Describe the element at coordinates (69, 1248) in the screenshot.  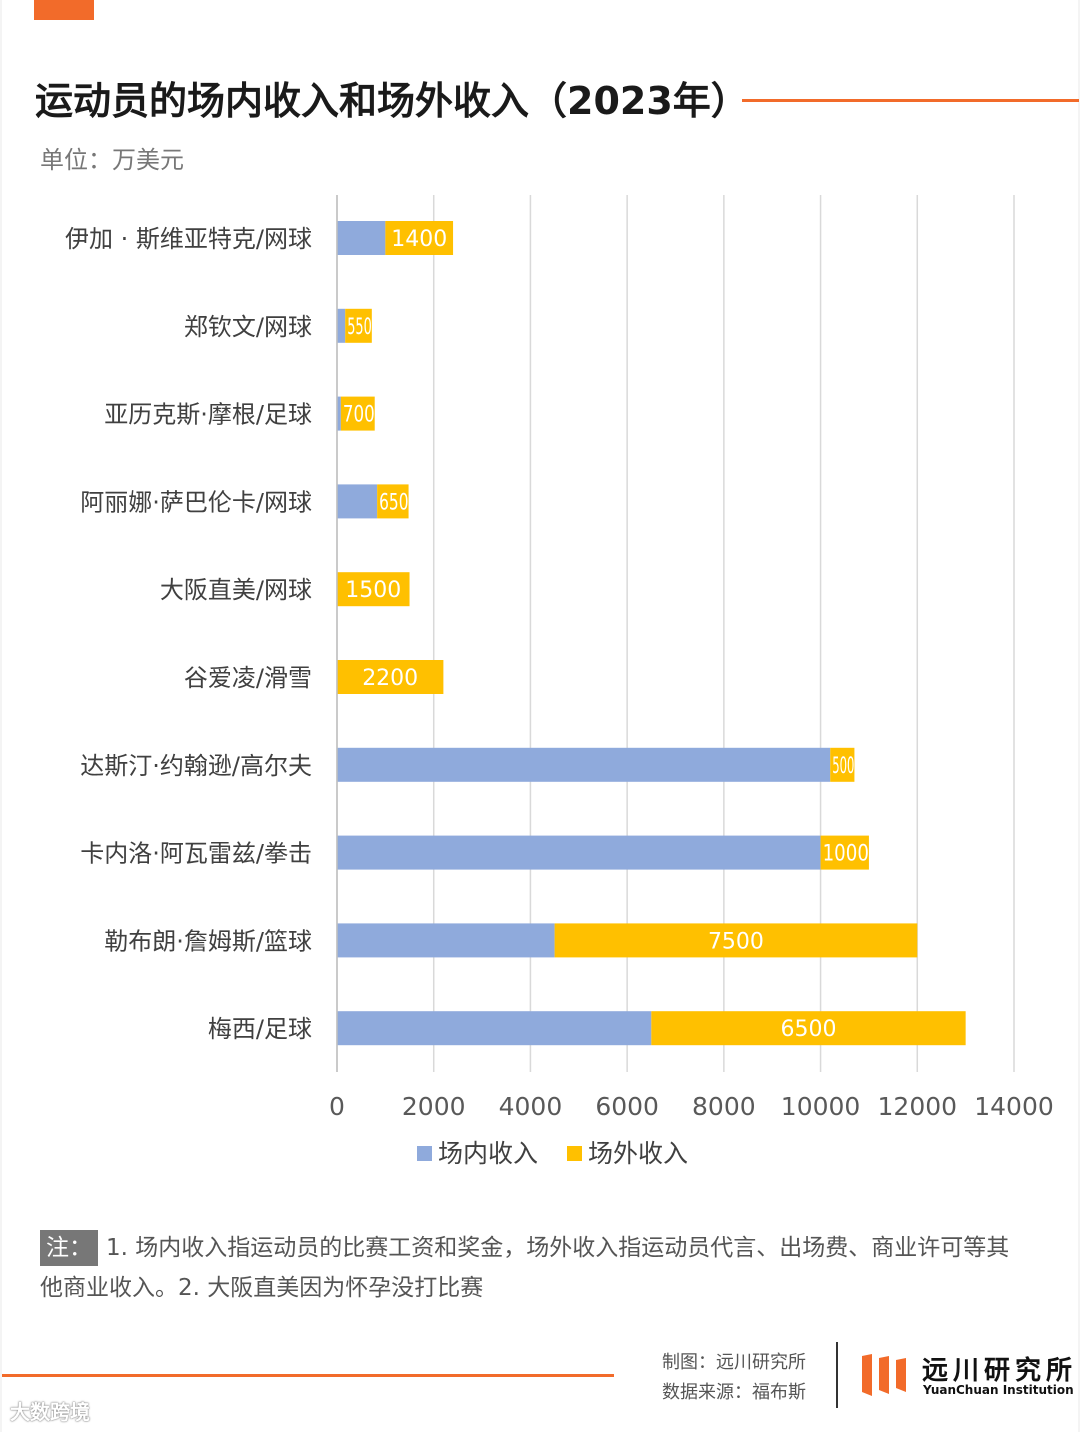
I see `footnote-tag: 注：` at that location.